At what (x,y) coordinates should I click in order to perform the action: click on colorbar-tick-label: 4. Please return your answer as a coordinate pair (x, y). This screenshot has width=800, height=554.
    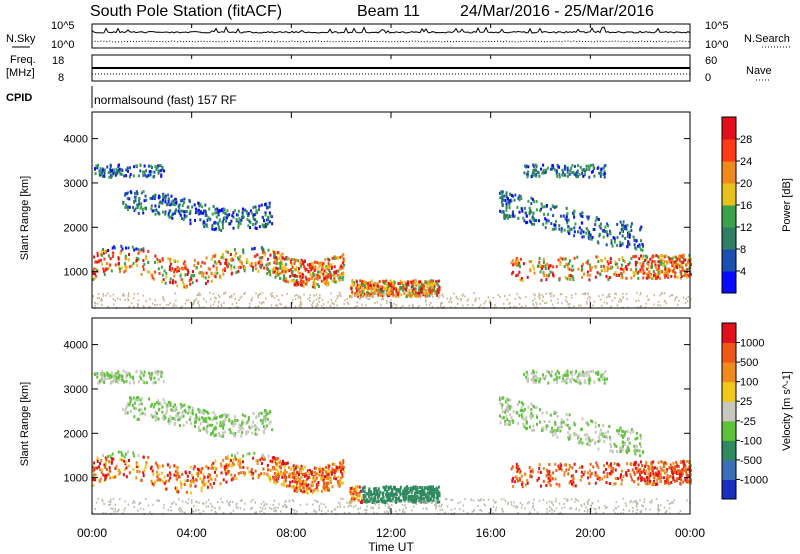
    Looking at the image, I should click on (743, 272).